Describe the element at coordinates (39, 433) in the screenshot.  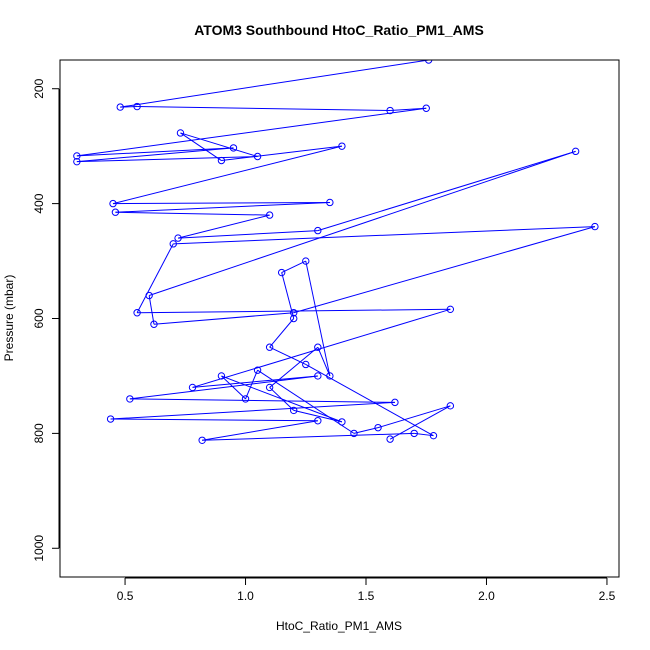
I see `y-tick-label: 800` at that location.